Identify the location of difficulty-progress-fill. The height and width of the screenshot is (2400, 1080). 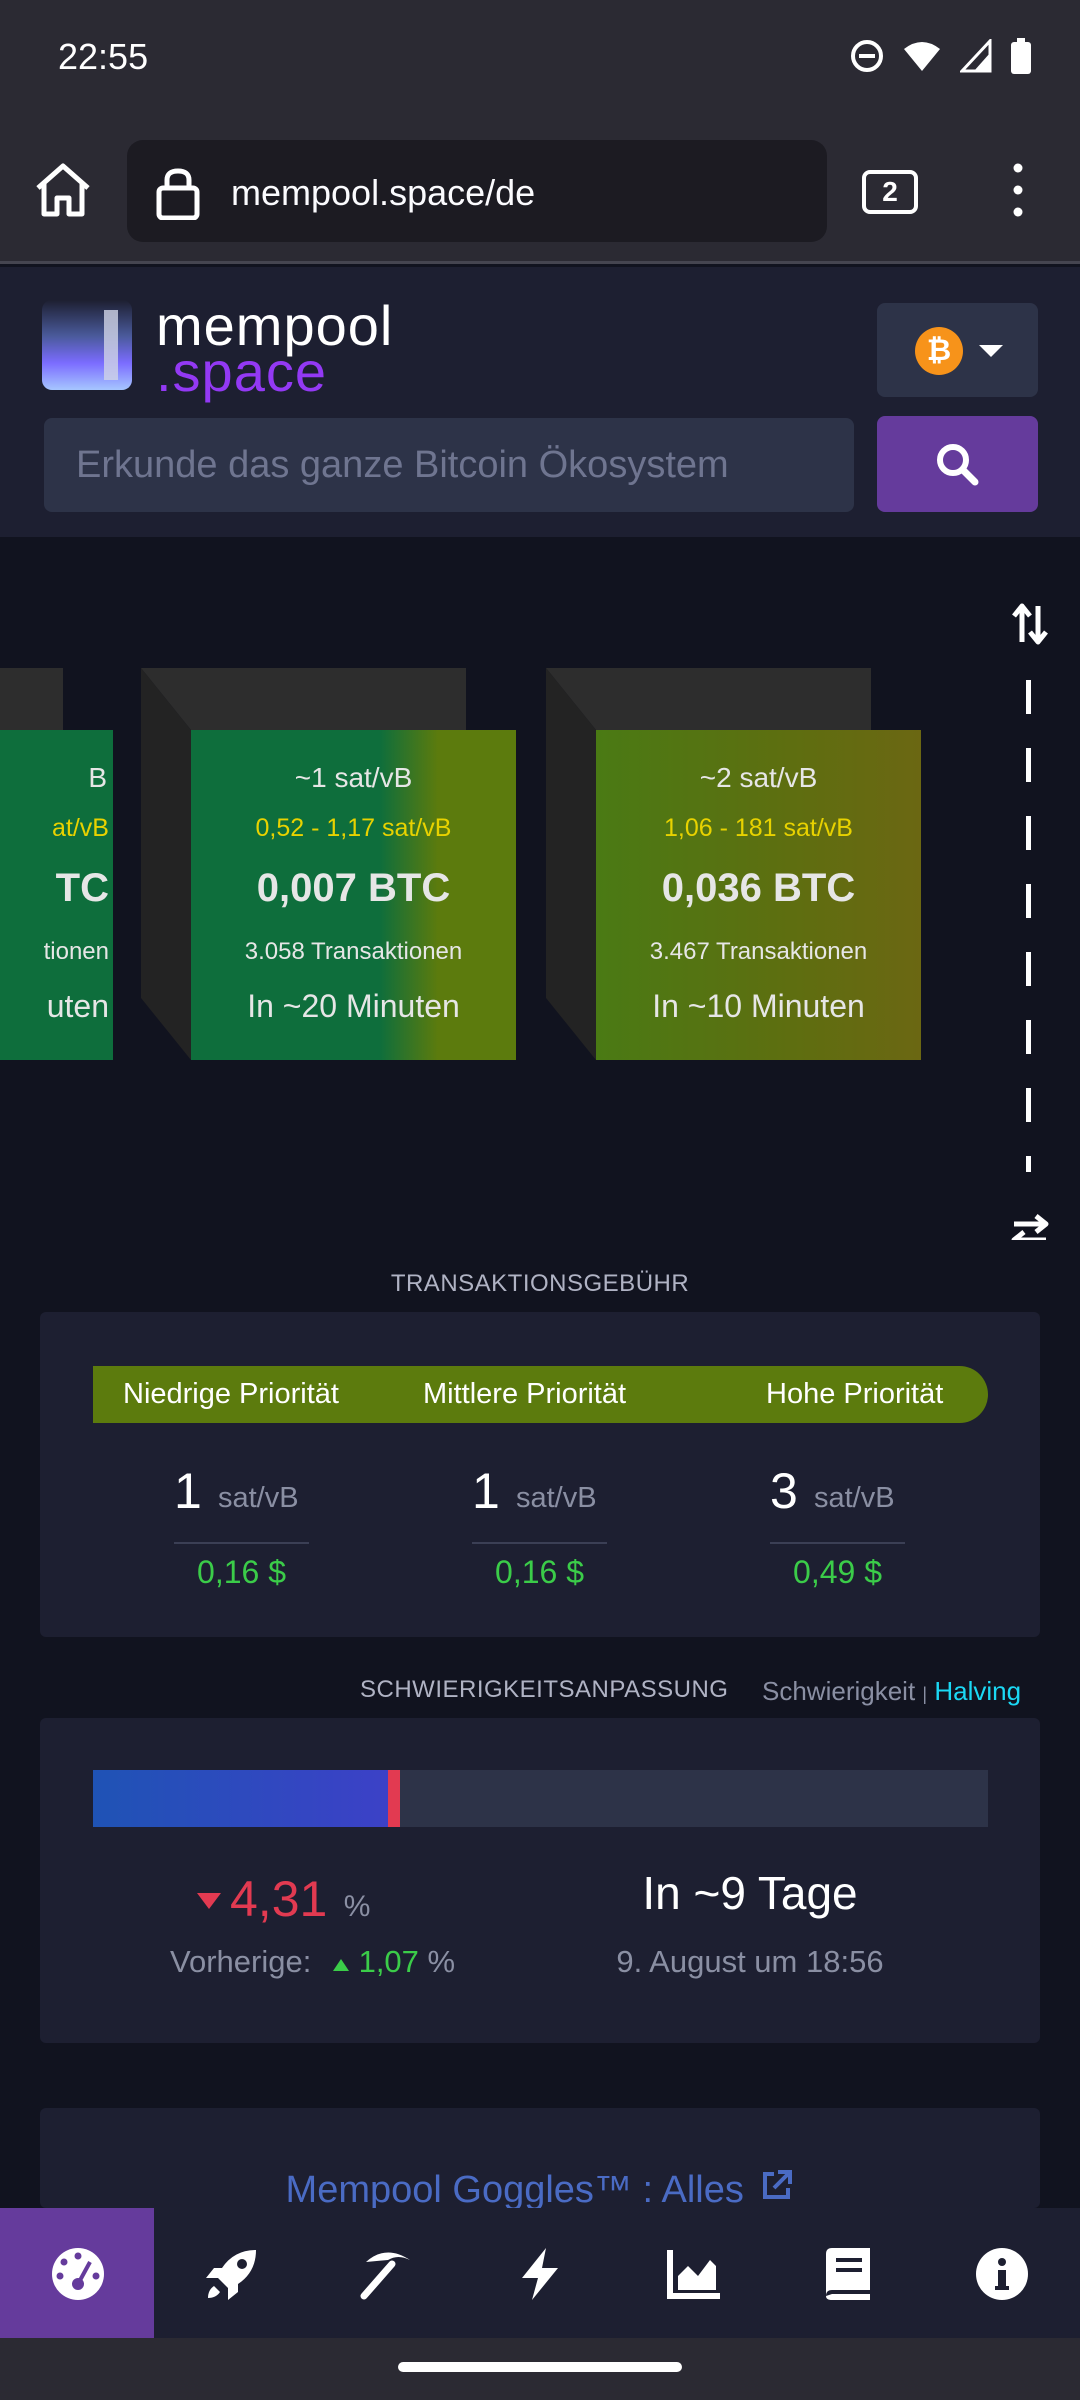
(241, 1798).